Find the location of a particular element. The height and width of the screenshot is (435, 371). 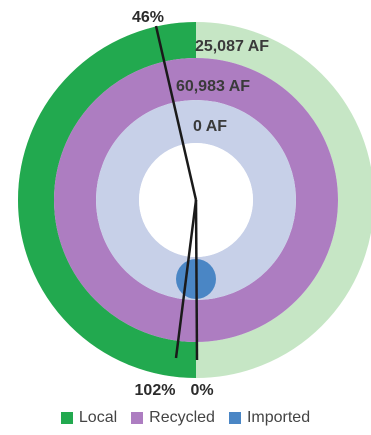

imported-volume-label: 0 AF is located at coordinates (210, 126).